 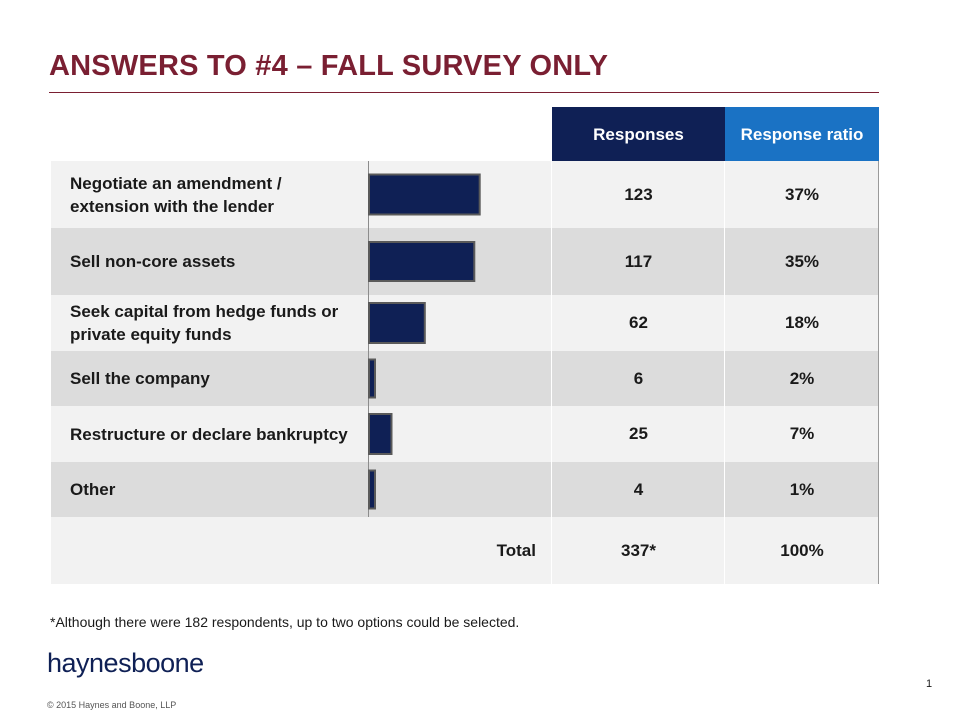 What do you see at coordinates (153, 261) in the screenshot?
I see `row-label: Sell non-core assets` at bounding box center [153, 261].